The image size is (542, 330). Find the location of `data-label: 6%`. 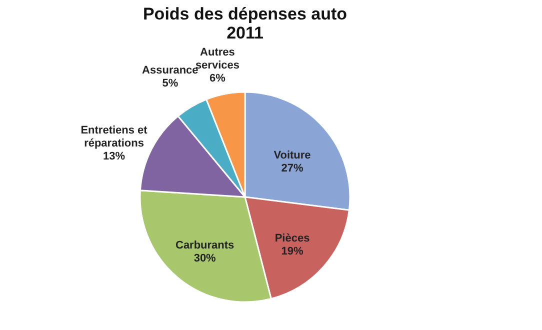

data-label: 6% is located at coordinates (218, 78).